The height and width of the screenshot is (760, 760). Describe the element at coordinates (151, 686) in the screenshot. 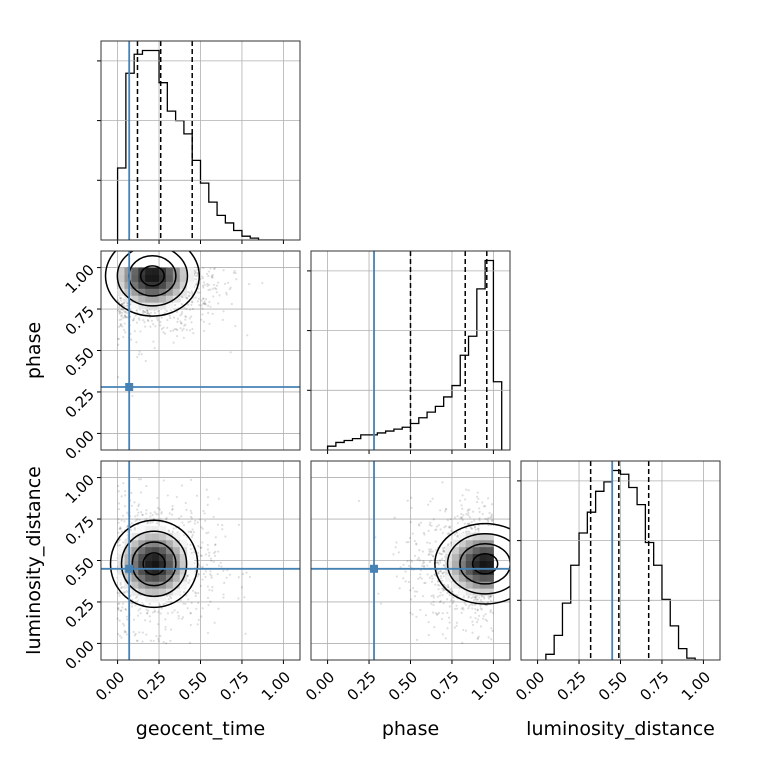

I see `x-tick-label: 0.25` at that location.